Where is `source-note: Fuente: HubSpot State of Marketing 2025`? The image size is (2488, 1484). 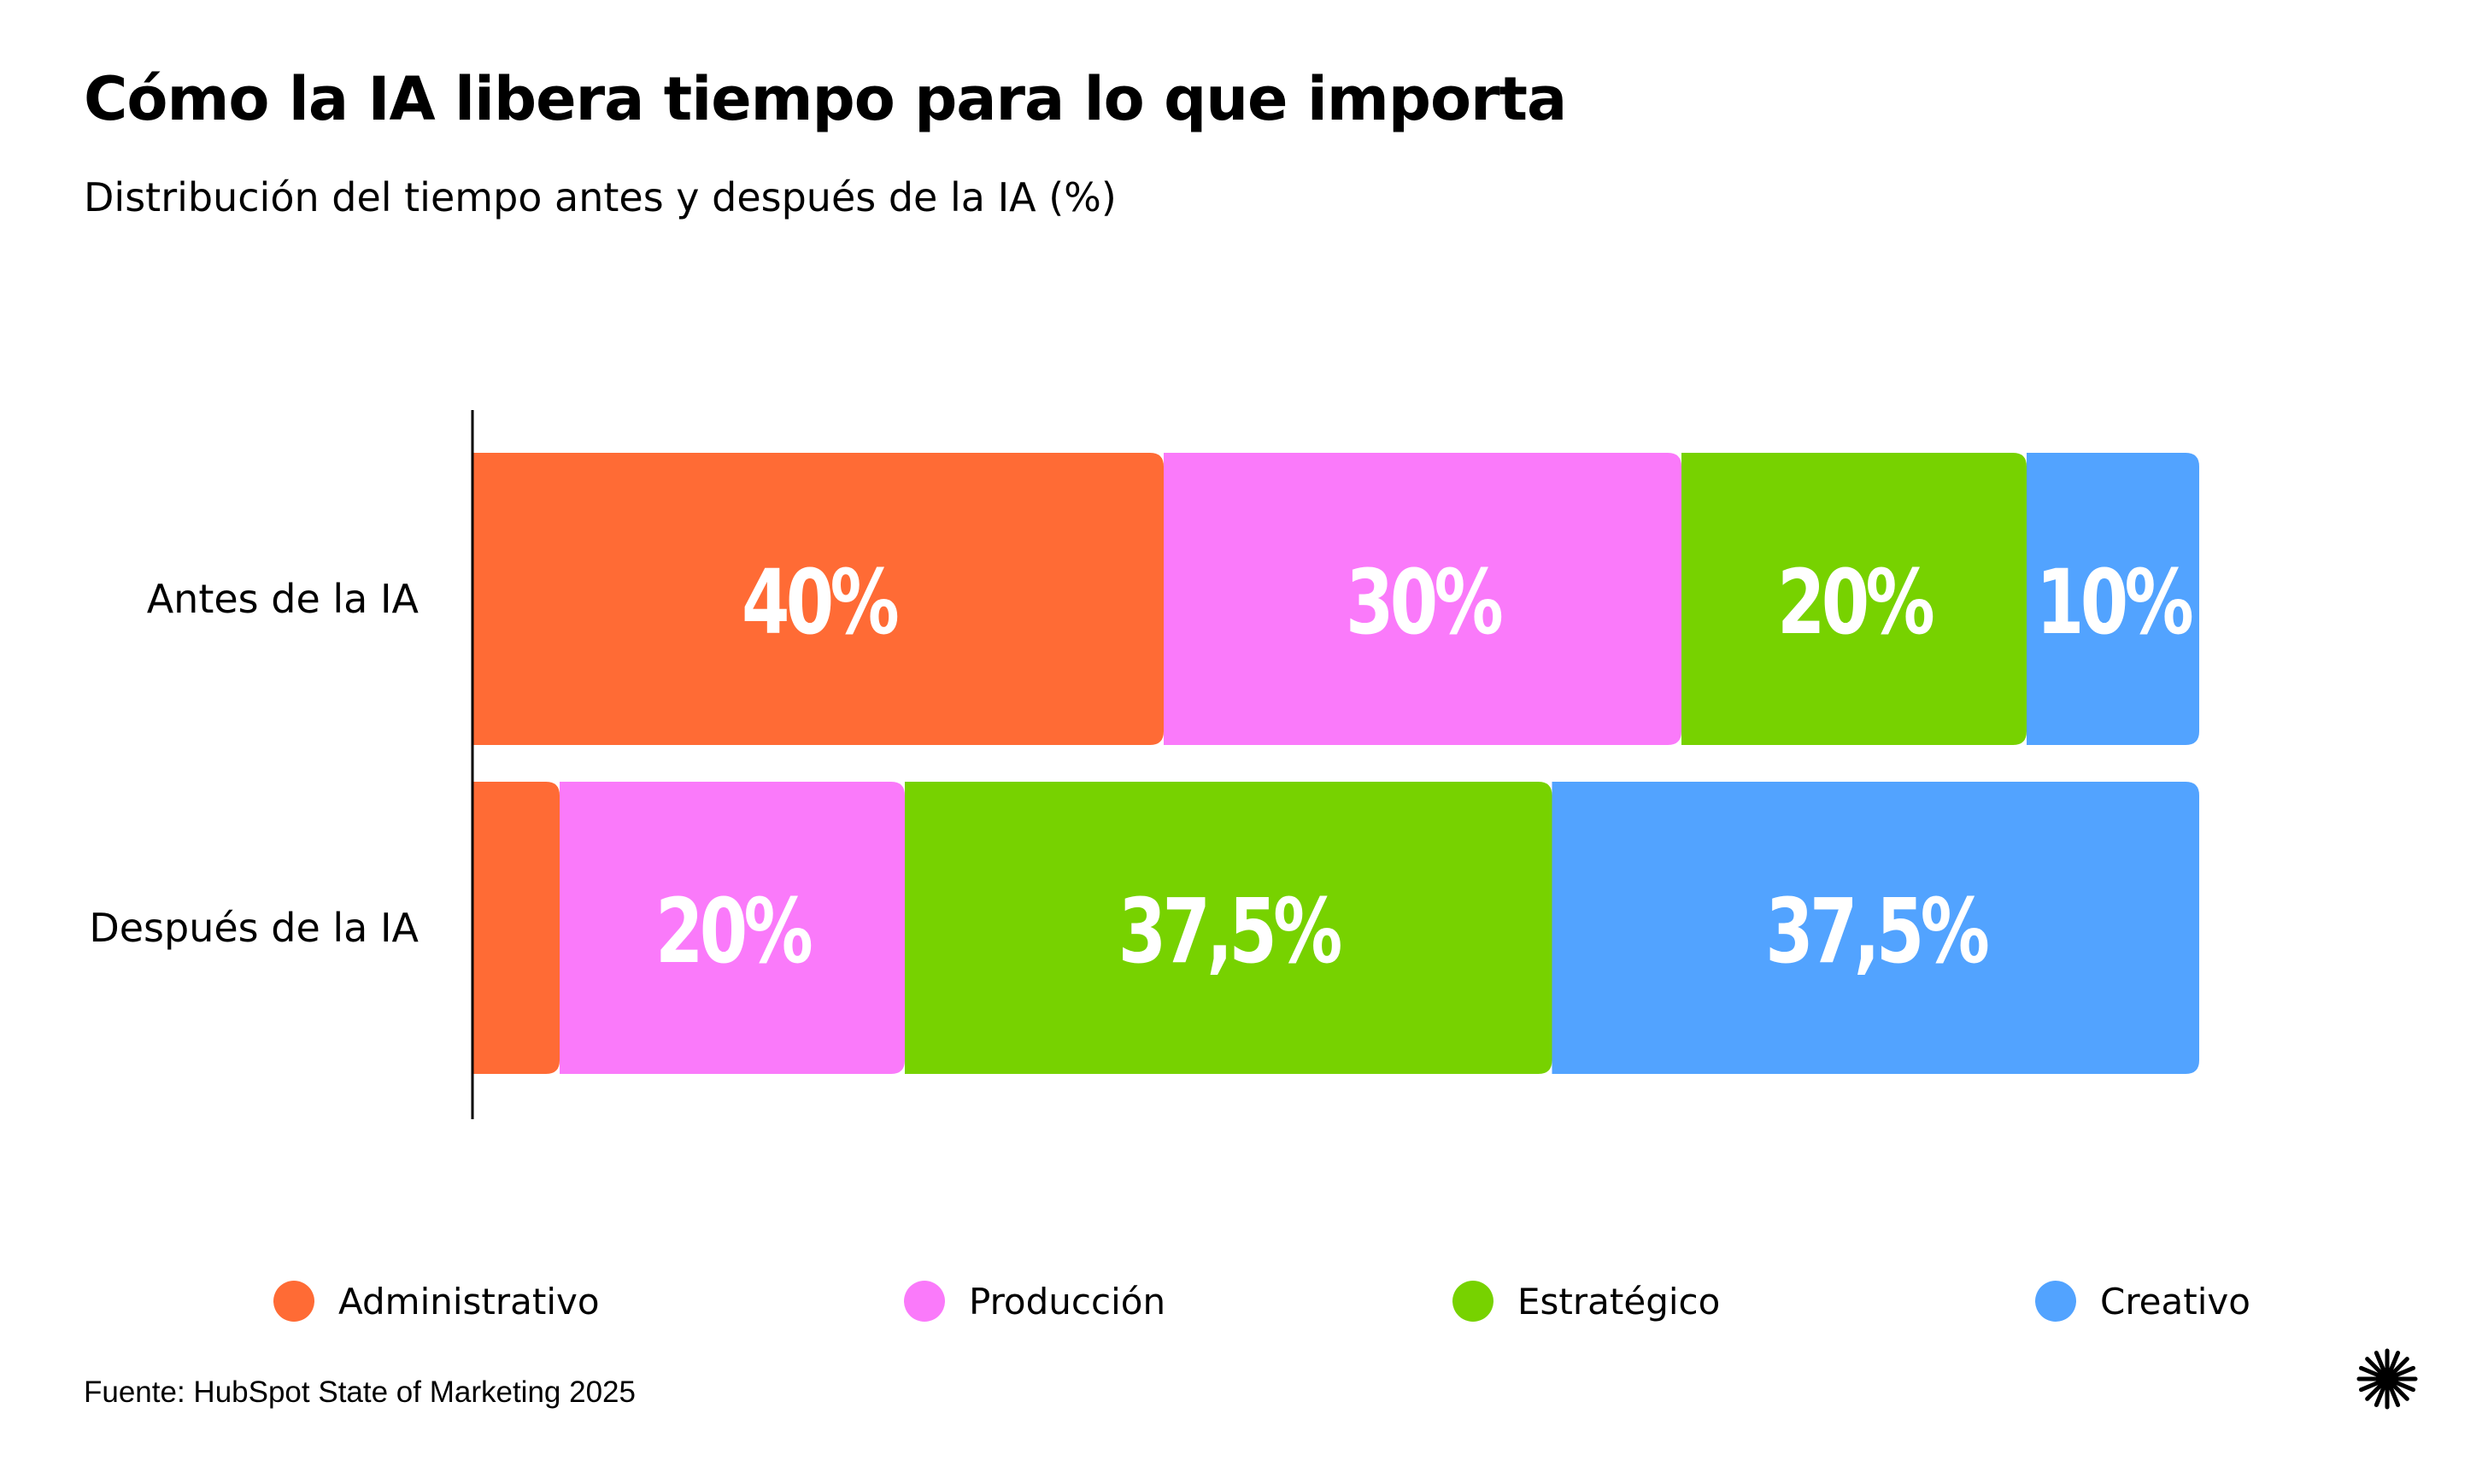
source-note: Fuente: HubSpot State of Marketing 2025 is located at coordinates (360, 1392).